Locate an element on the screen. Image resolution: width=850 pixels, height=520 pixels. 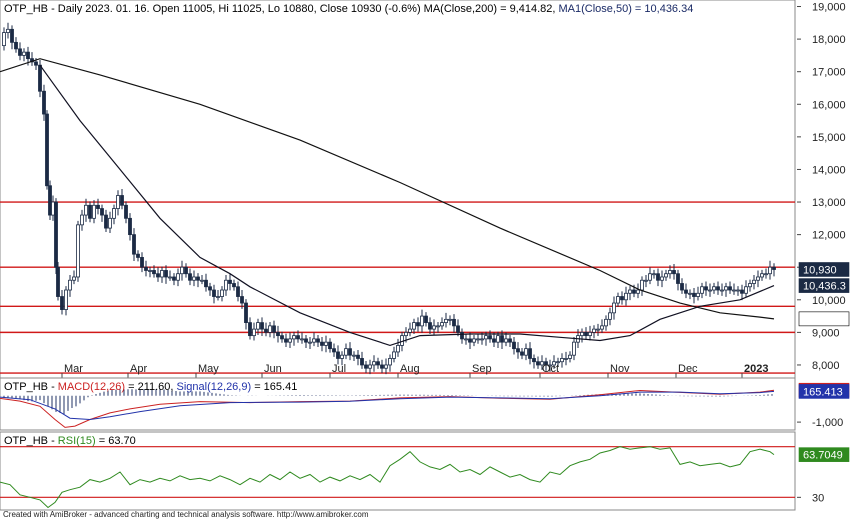
rsi-y-tick-label: 30 is located at coordinates (818, 498).